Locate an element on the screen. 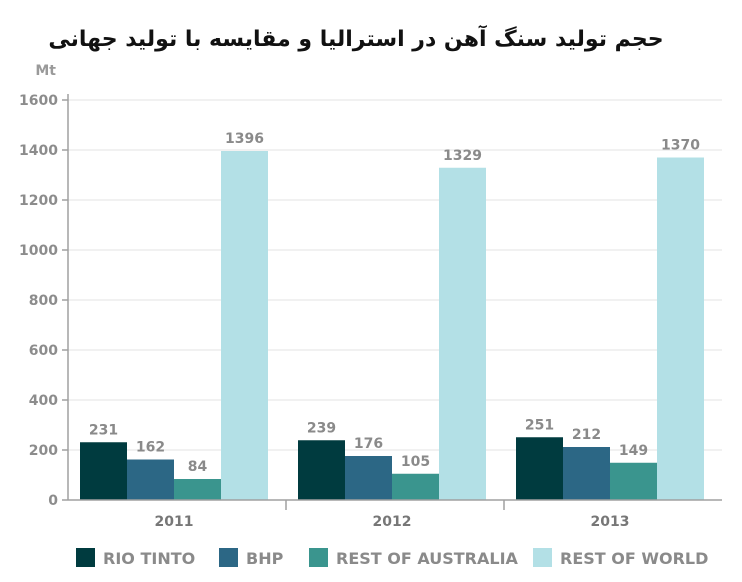  data-label: 231 is located at coordinates (103, 430).